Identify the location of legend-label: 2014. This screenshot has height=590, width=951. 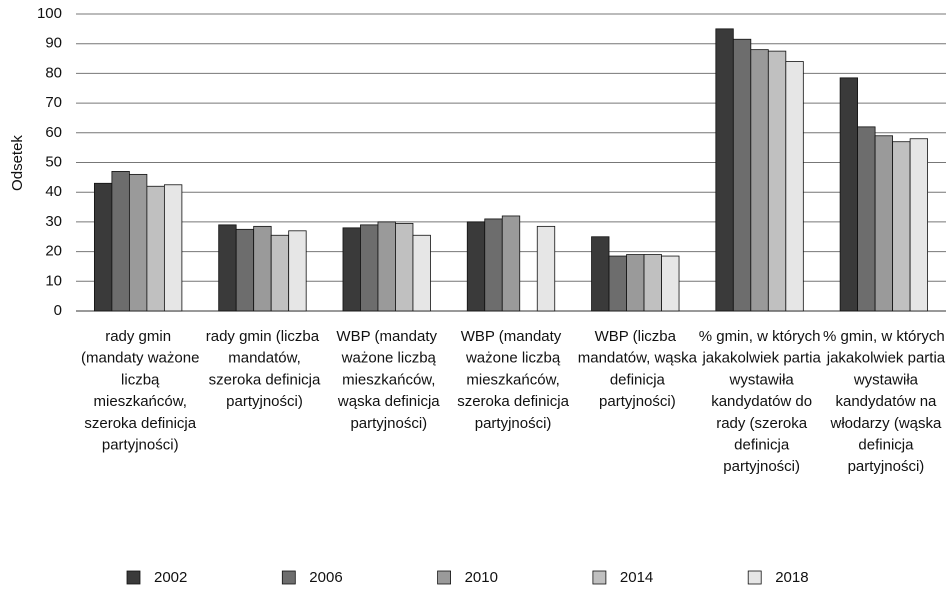
(636, 577).